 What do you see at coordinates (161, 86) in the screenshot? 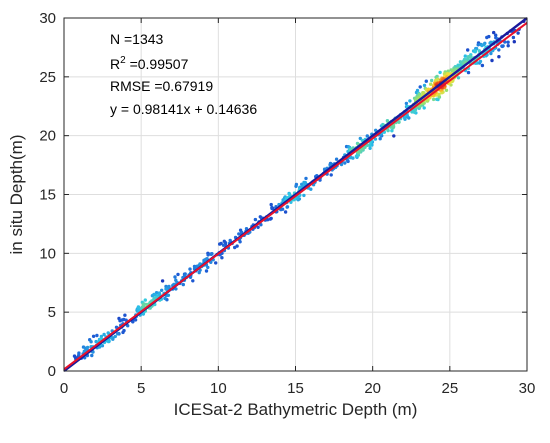
I see `rmse-label: RMSE =0.67919` at bounding box center [161, 86].